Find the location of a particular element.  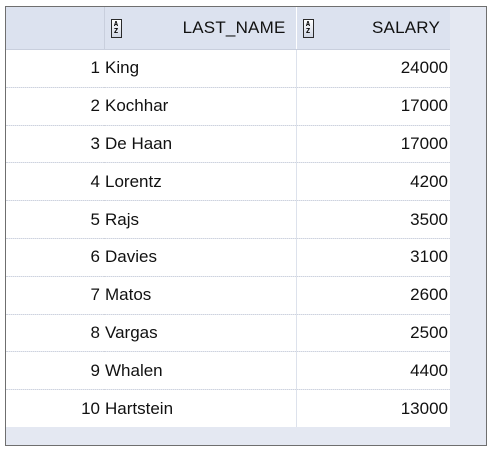

cell-last-name: Kochhar is located at coordinates (200, 106).